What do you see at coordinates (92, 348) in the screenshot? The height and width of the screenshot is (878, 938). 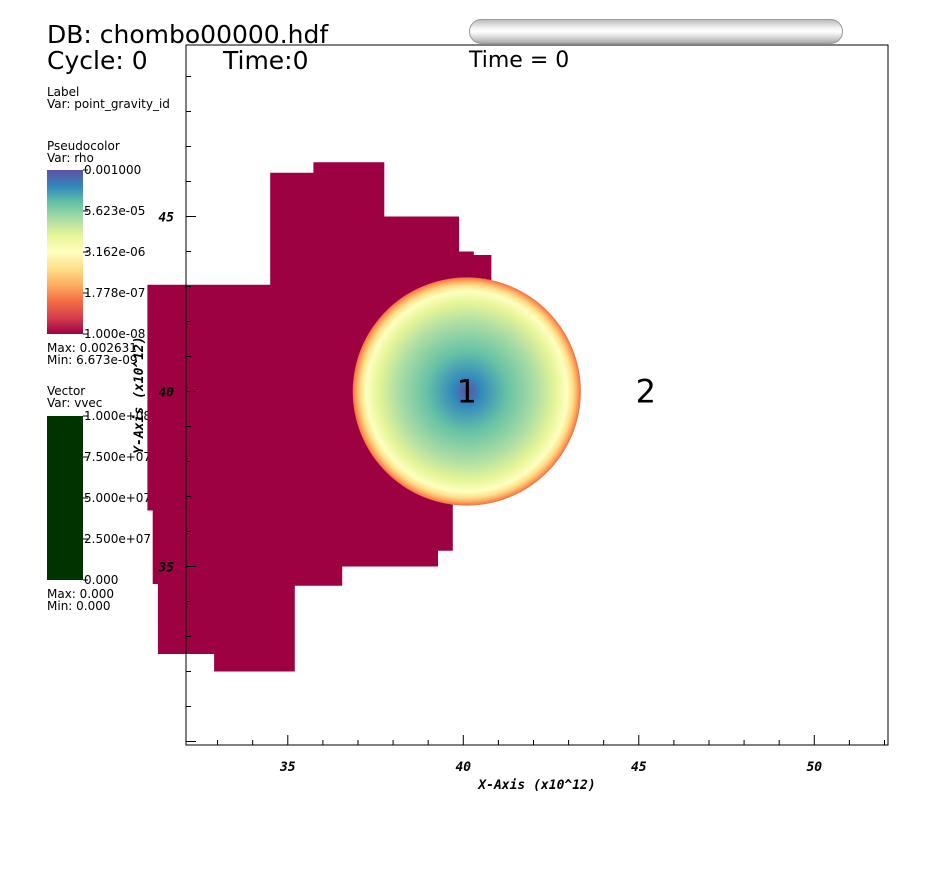 I see `pseudocolor-max: Max: 0.002631` at bounding box center [92, 348].